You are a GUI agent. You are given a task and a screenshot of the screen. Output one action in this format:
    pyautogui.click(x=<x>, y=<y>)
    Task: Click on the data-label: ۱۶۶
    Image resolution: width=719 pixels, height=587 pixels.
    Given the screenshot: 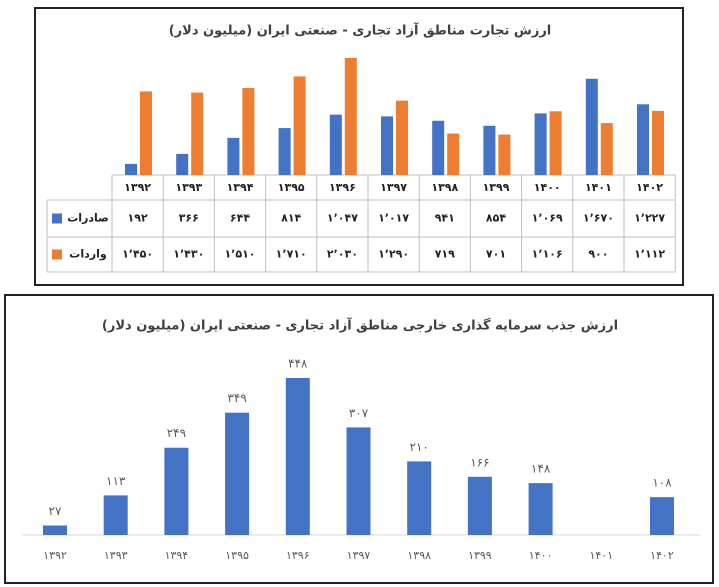 What is the action you would take?
    pyautogui.click(x=479, y=462)
    